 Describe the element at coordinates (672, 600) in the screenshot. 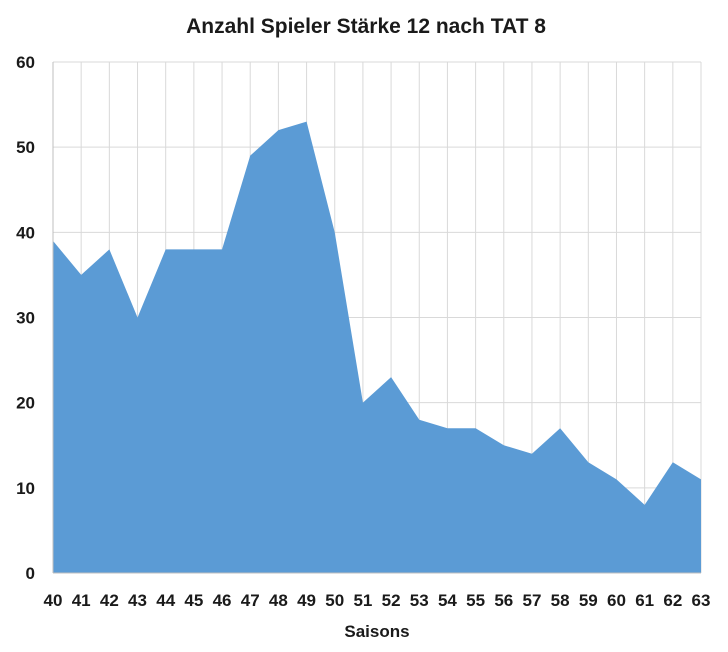

I see `x-tick-label: 62` at that location.